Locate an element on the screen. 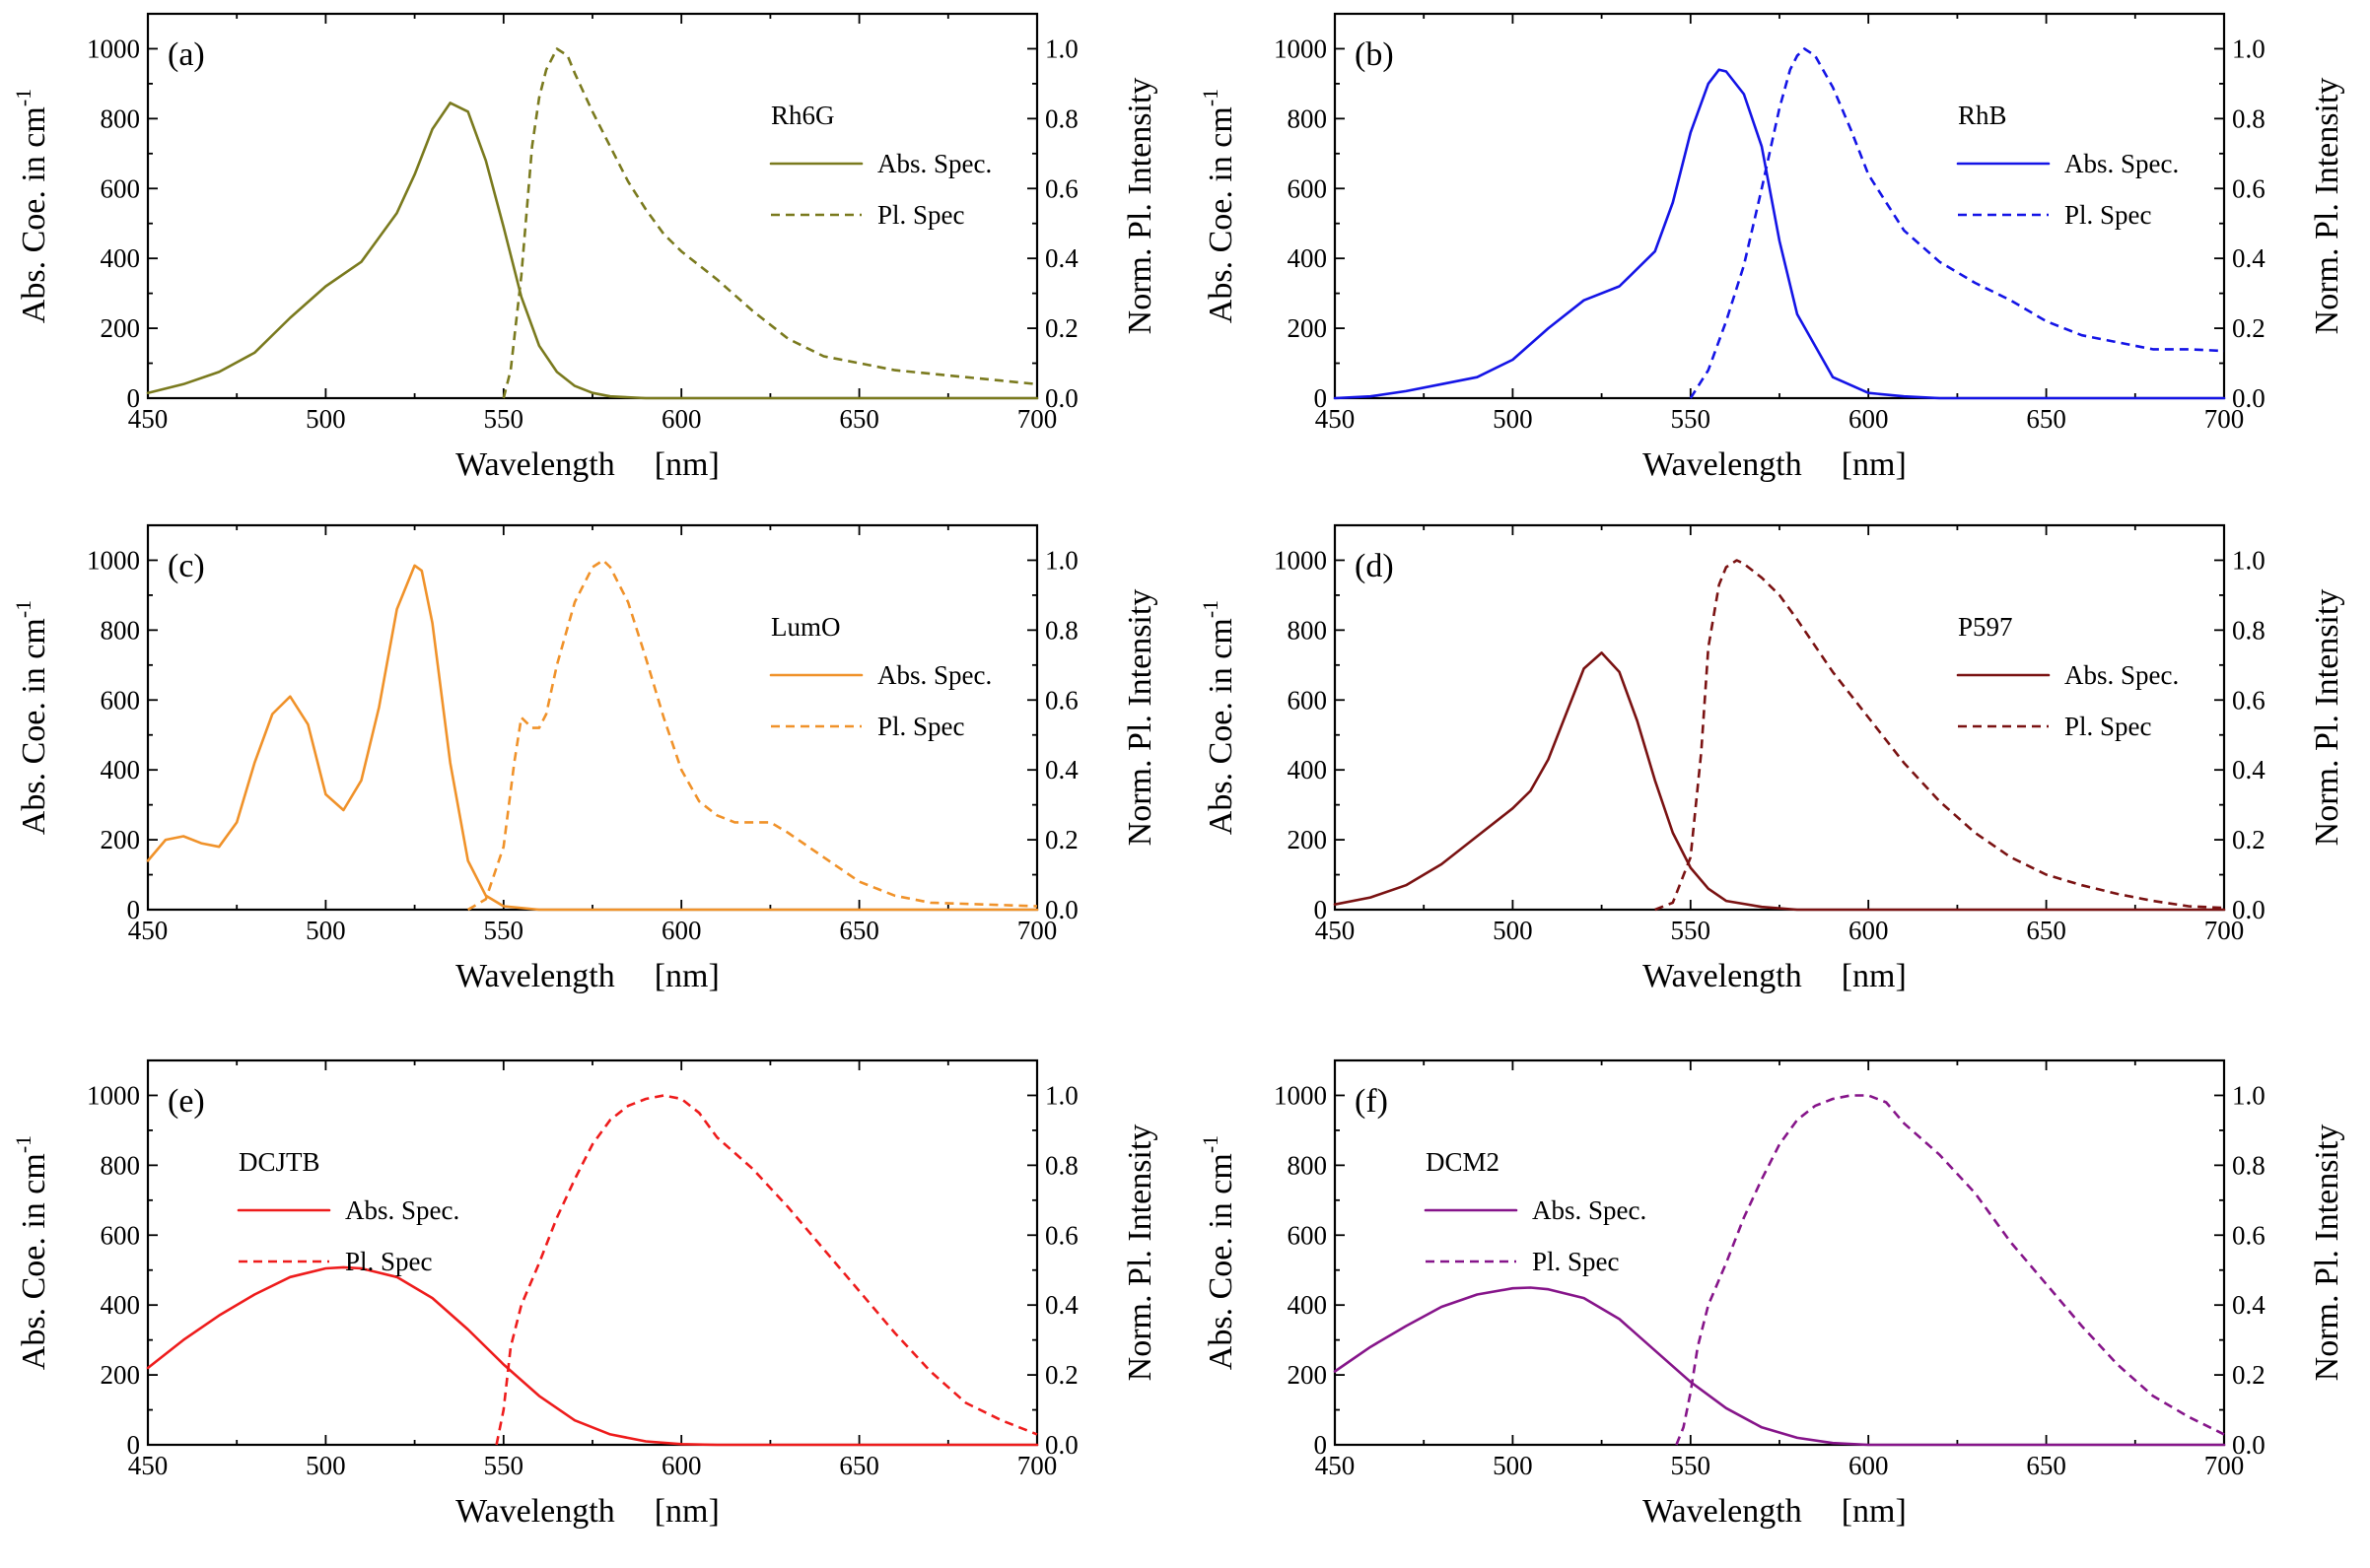 This screenshot has height=1568, width=2370. legend: DCM2 Abs. Spec. Pl. Spec is located at coordinates (1535, 1211).